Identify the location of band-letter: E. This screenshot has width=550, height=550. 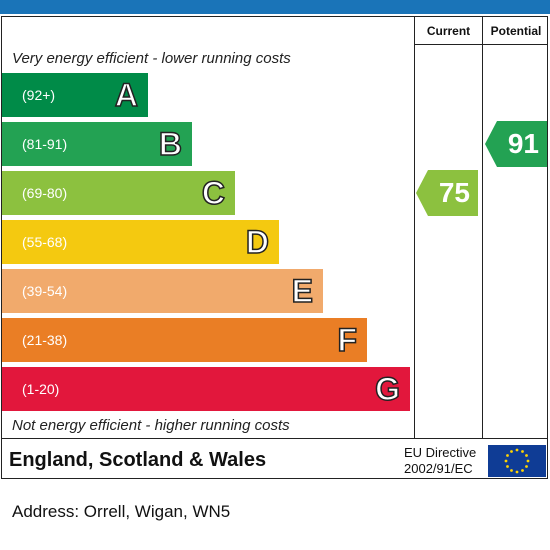
(302, 291).